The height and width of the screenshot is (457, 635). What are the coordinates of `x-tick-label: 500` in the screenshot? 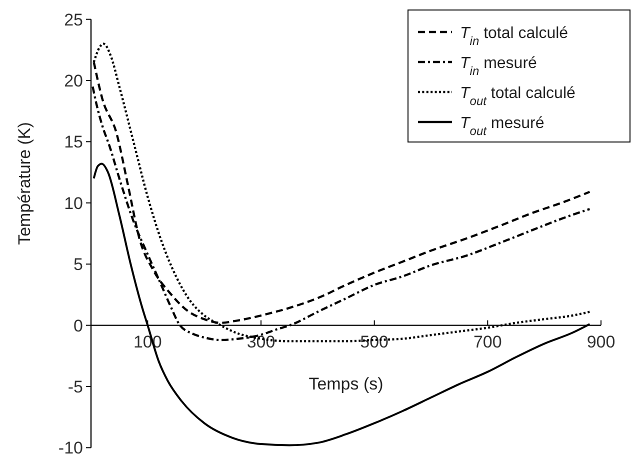 It's located at (374, 342).